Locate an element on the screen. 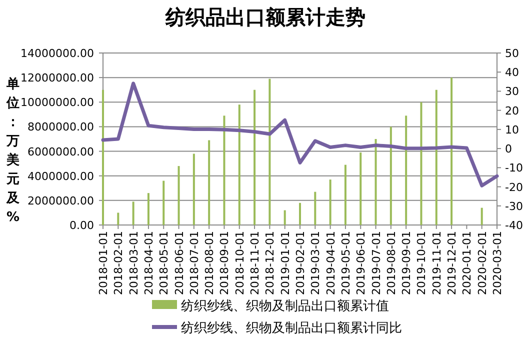  y2-tick-label: 50 is located at coordinates (512, 53).